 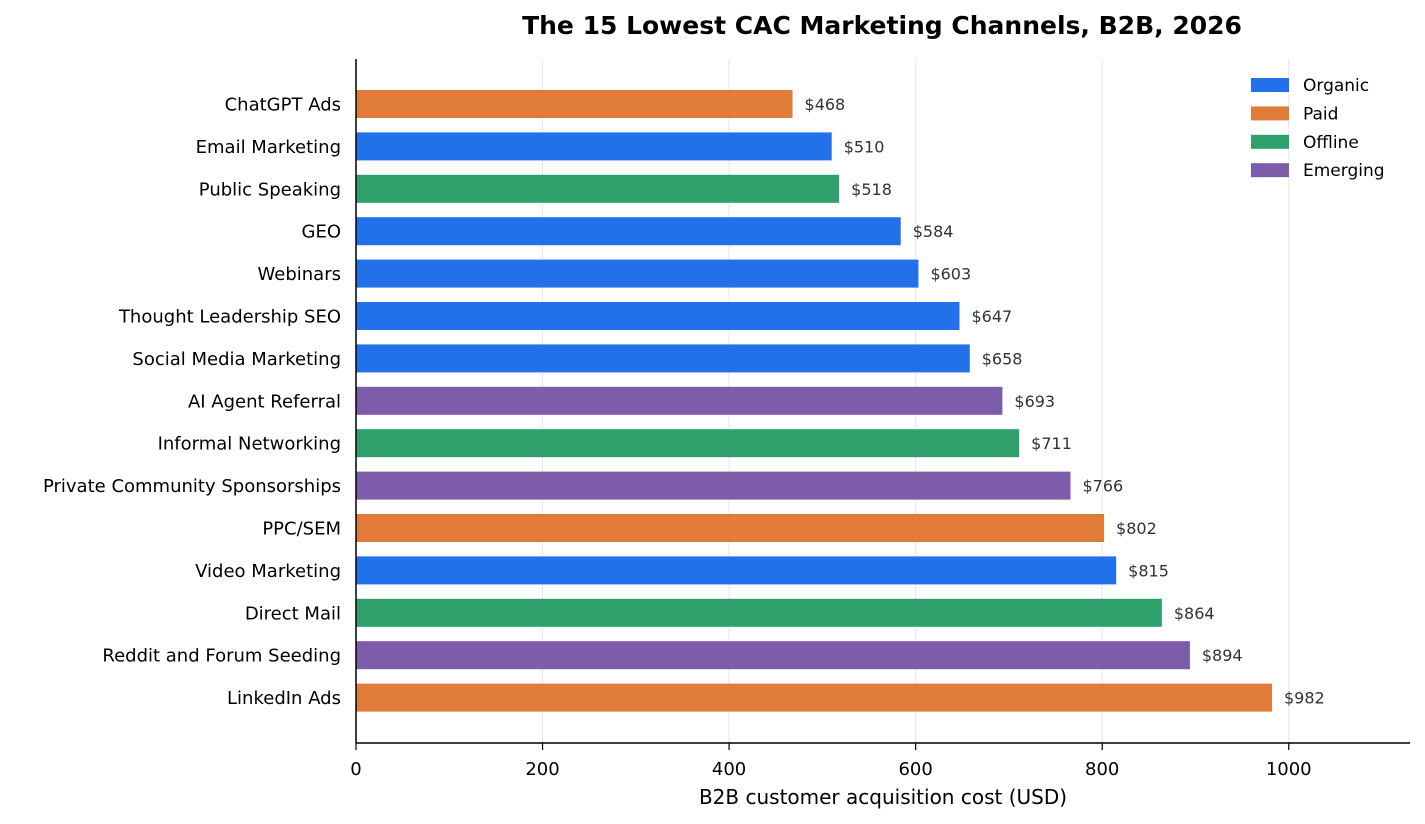 What do you see at coordinates (933, 231) in the screenshot?
I see `value-label: $584` at bounding box center [933, 231].